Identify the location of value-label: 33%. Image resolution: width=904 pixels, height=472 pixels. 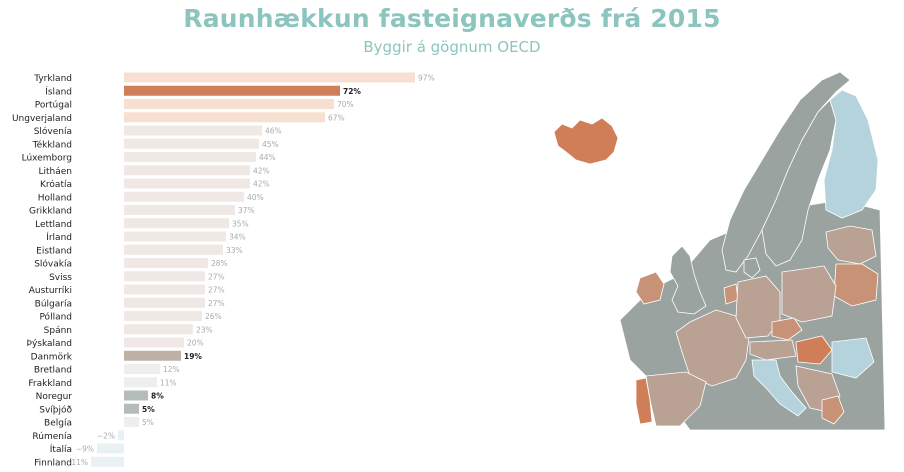
(234, 250).